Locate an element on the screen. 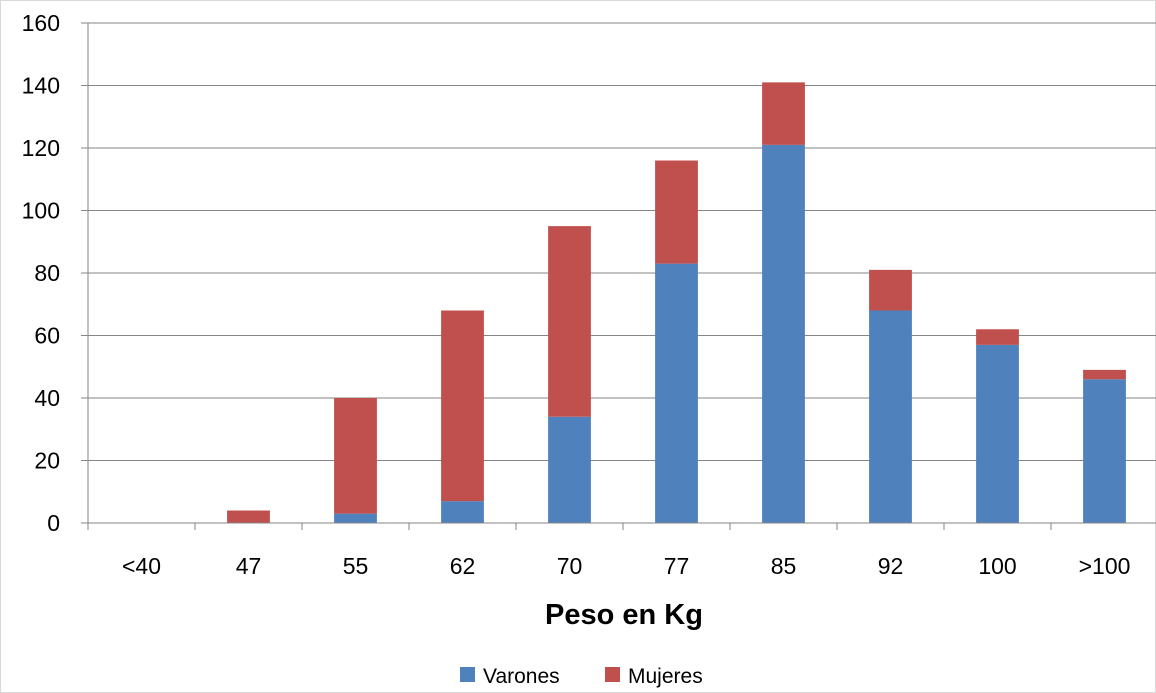 The image size is (1156, 693). y-tick-label: 120 is located at coordinates (41, 148).